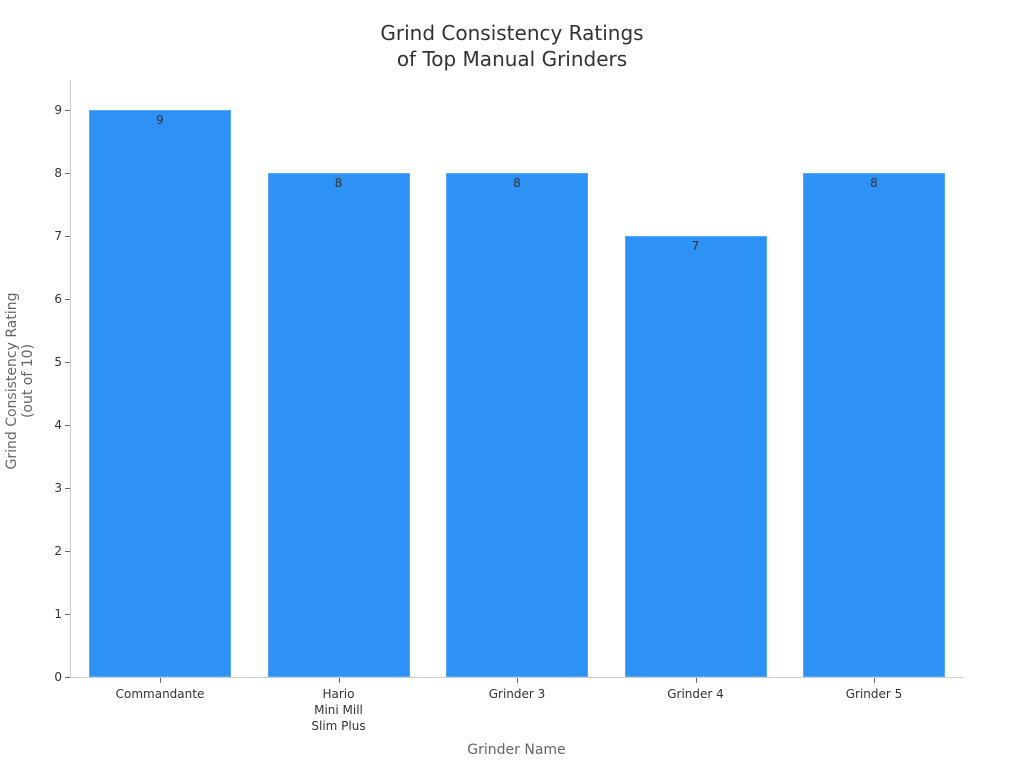 This screenshot has height=768, width=1024. Describe the element at coordinates (160, 694) in the screenshot. I see `x-tick-label: Commandante` at that location.